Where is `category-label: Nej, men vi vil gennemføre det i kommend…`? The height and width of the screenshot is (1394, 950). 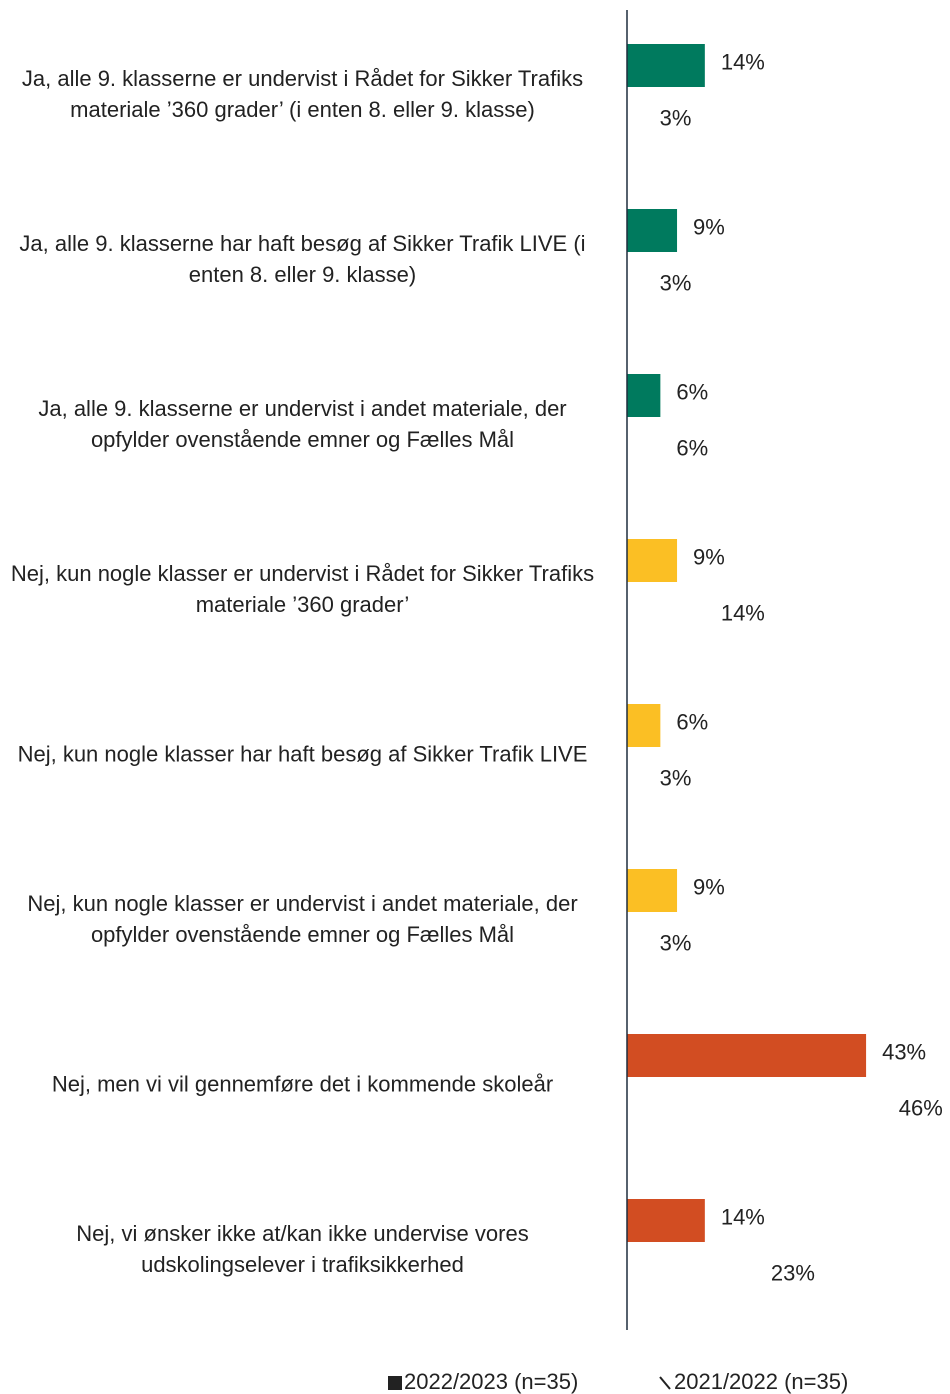
category-label: Nej, men vi vil gennemføre det i kommend… is located at coordinates (302, 1084).